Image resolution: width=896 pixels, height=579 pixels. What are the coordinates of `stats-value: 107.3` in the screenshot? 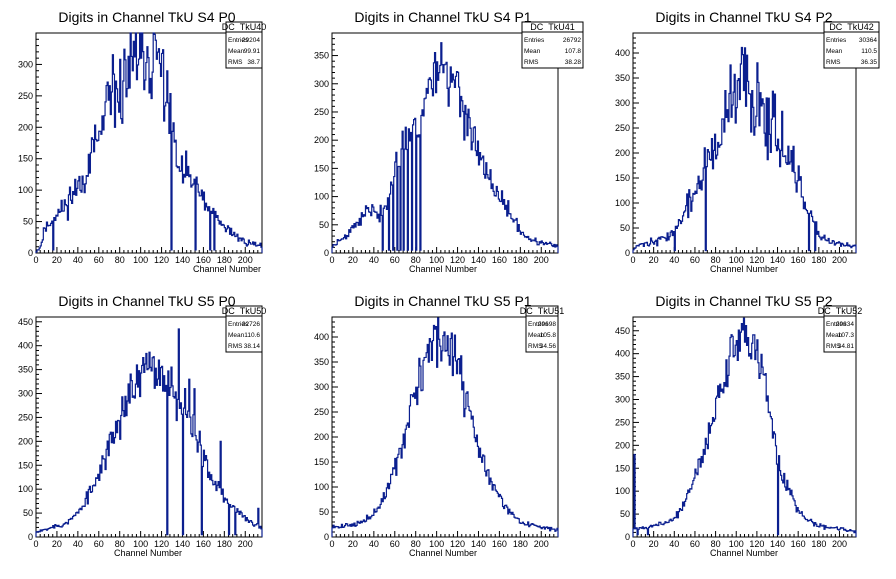 It's located at (846, 335).